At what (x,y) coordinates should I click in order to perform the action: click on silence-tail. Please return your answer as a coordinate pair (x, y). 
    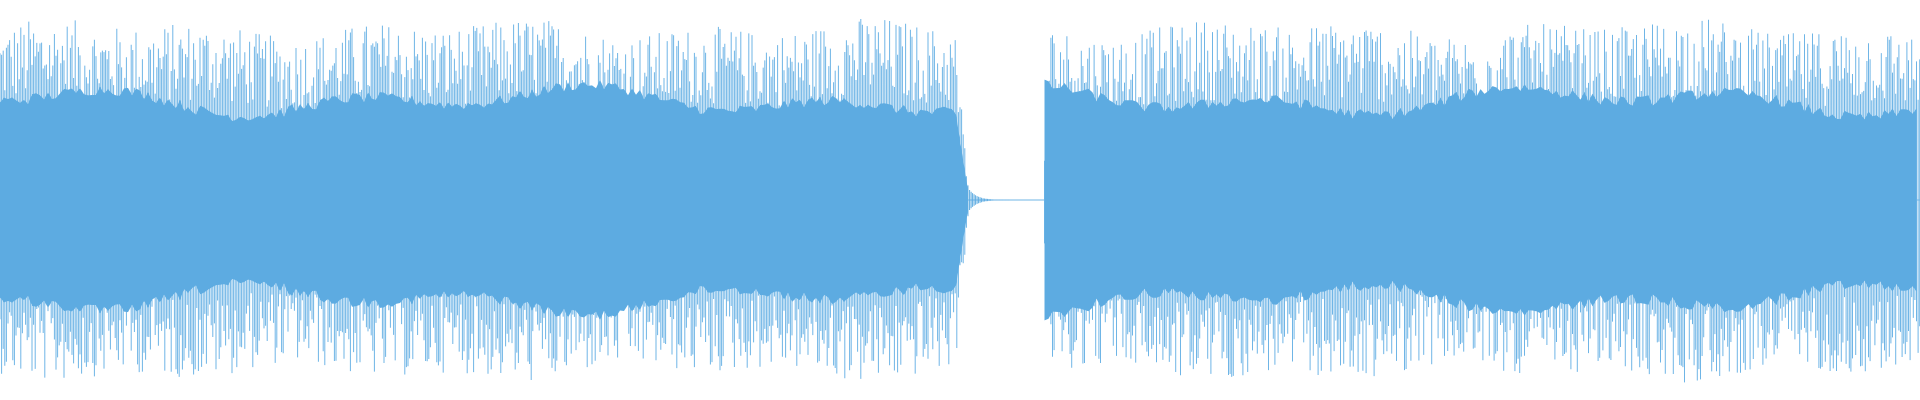
    Looking at the image, I should click on (989, 200).